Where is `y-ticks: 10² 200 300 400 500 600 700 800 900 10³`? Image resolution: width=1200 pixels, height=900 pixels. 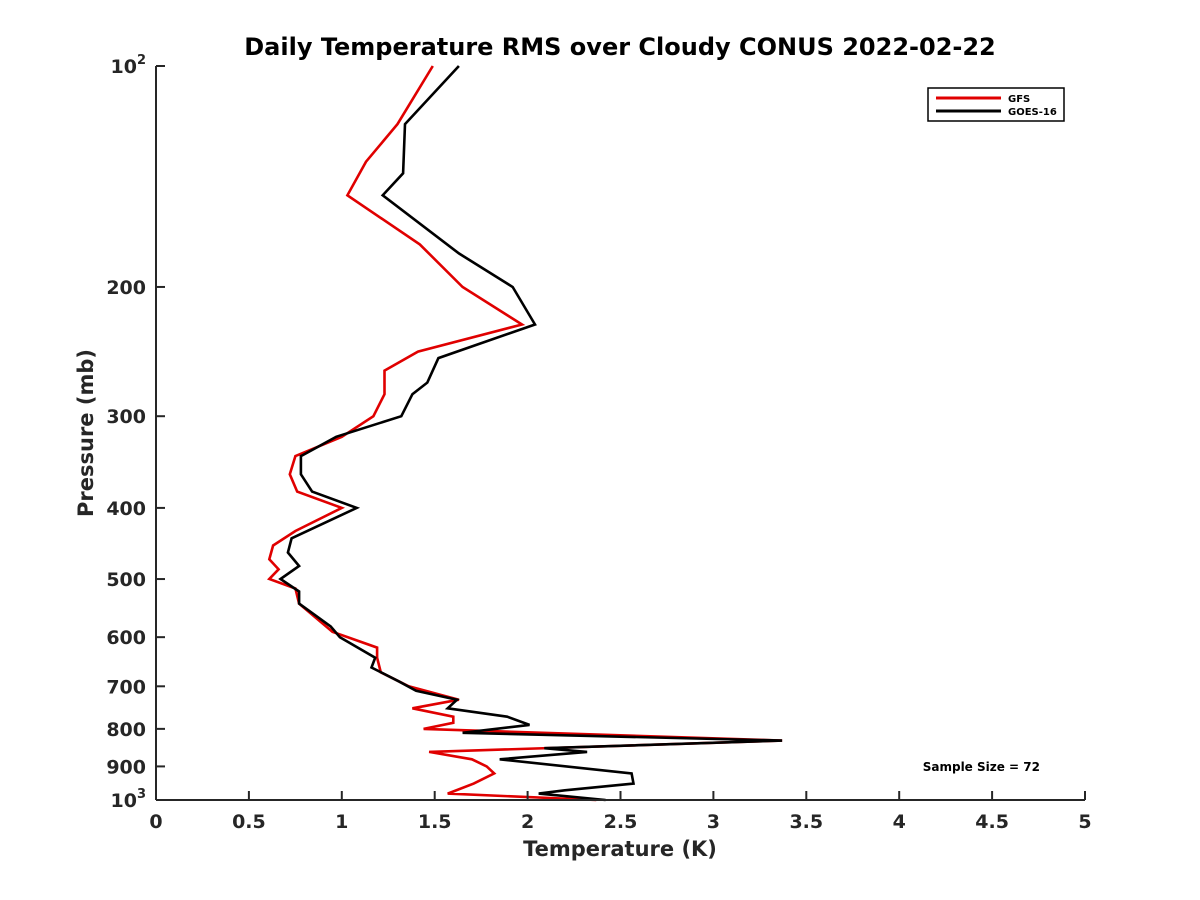
y-ticks: 10² 200 300 400 500 600 700 800 900 10³ is located at coordinates (135, 432).